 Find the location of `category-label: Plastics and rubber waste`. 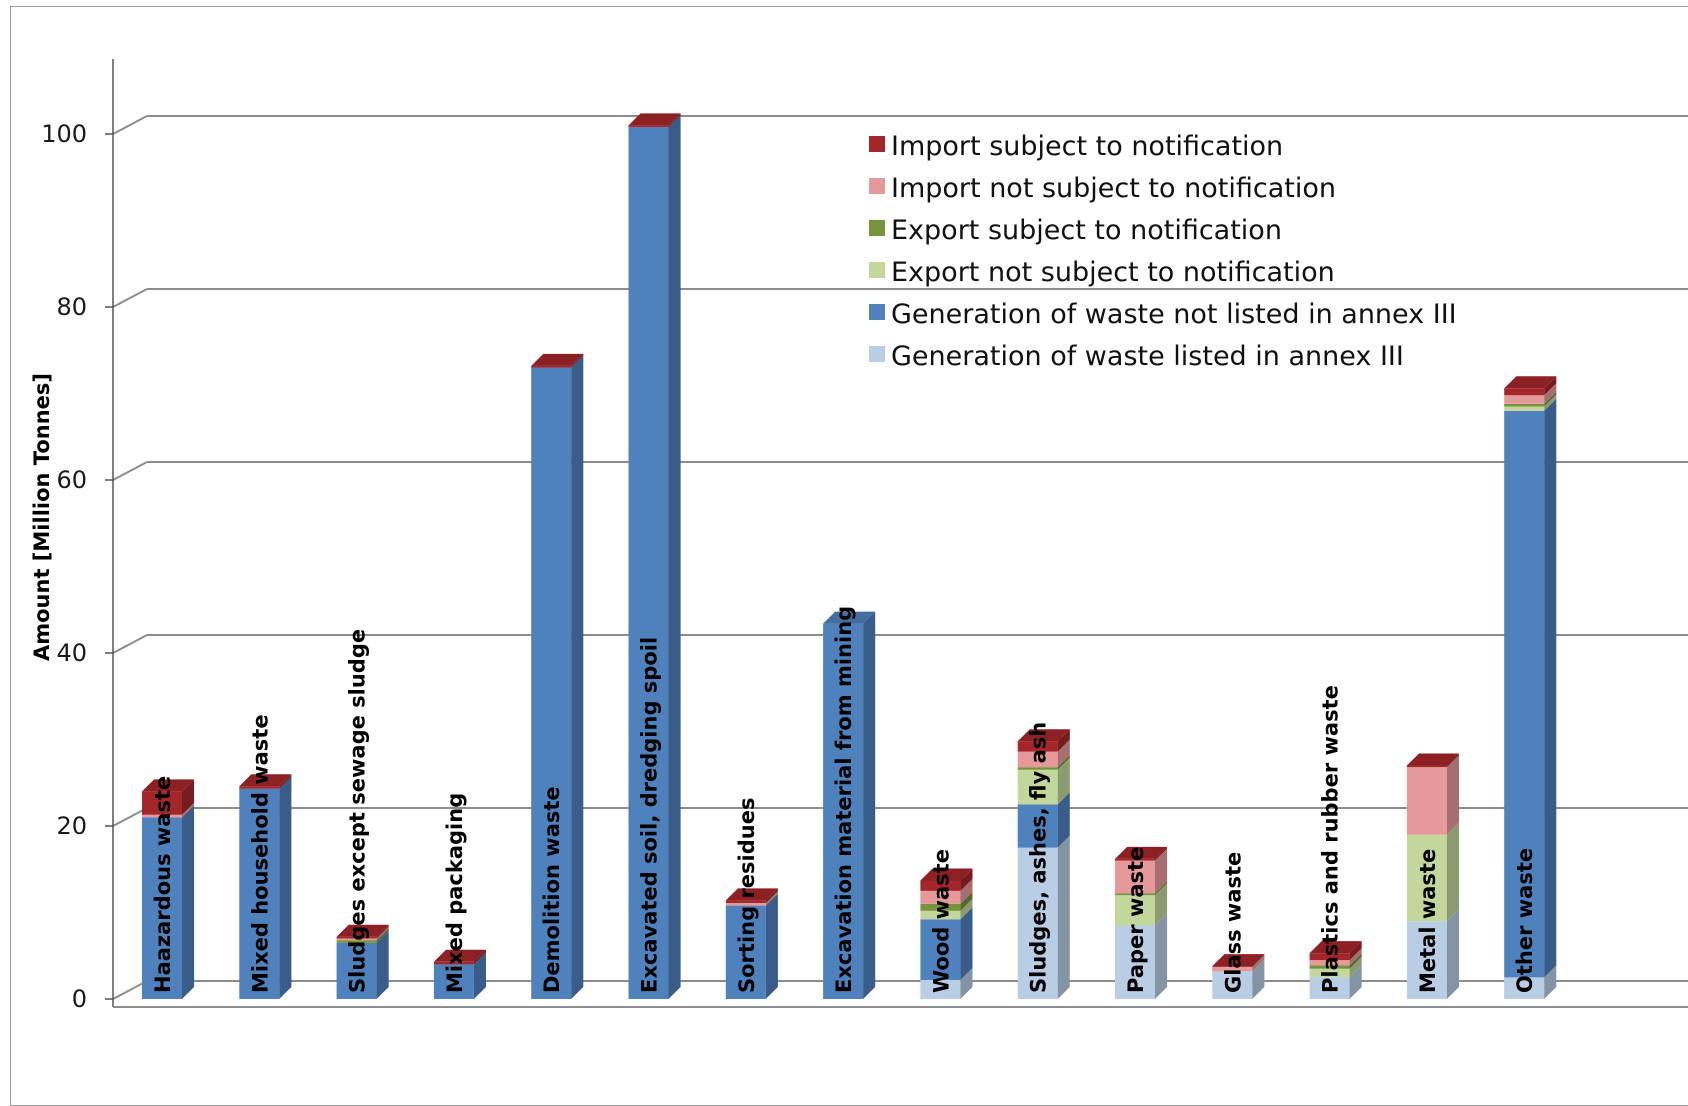

category-label: Plastics and rubber waste is located at coordinates (1331, 839).